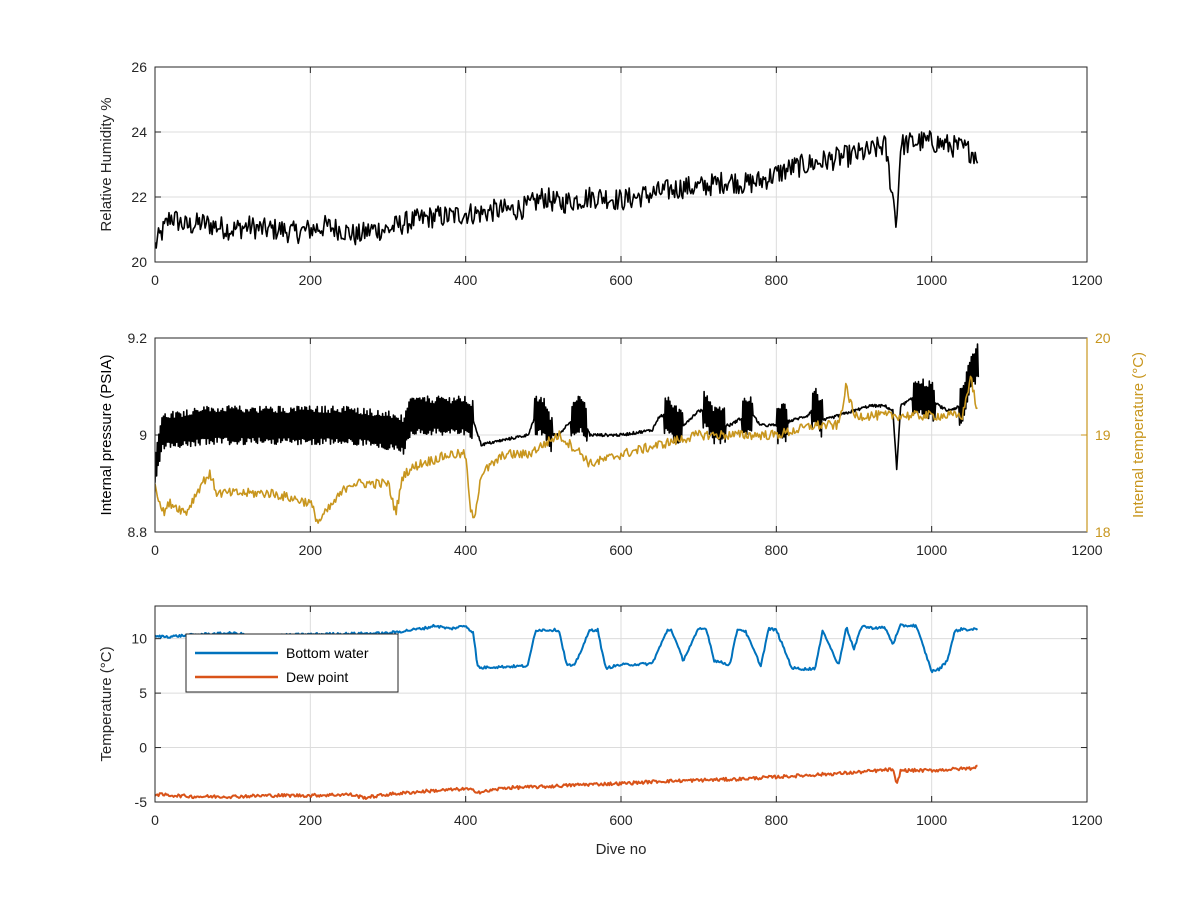 This screenshot has height=900, width=1200. What do you see at coordinates (143, 748) in the screenshot?
I see `y-tick-label: 0` at bounding box center [143, 748].